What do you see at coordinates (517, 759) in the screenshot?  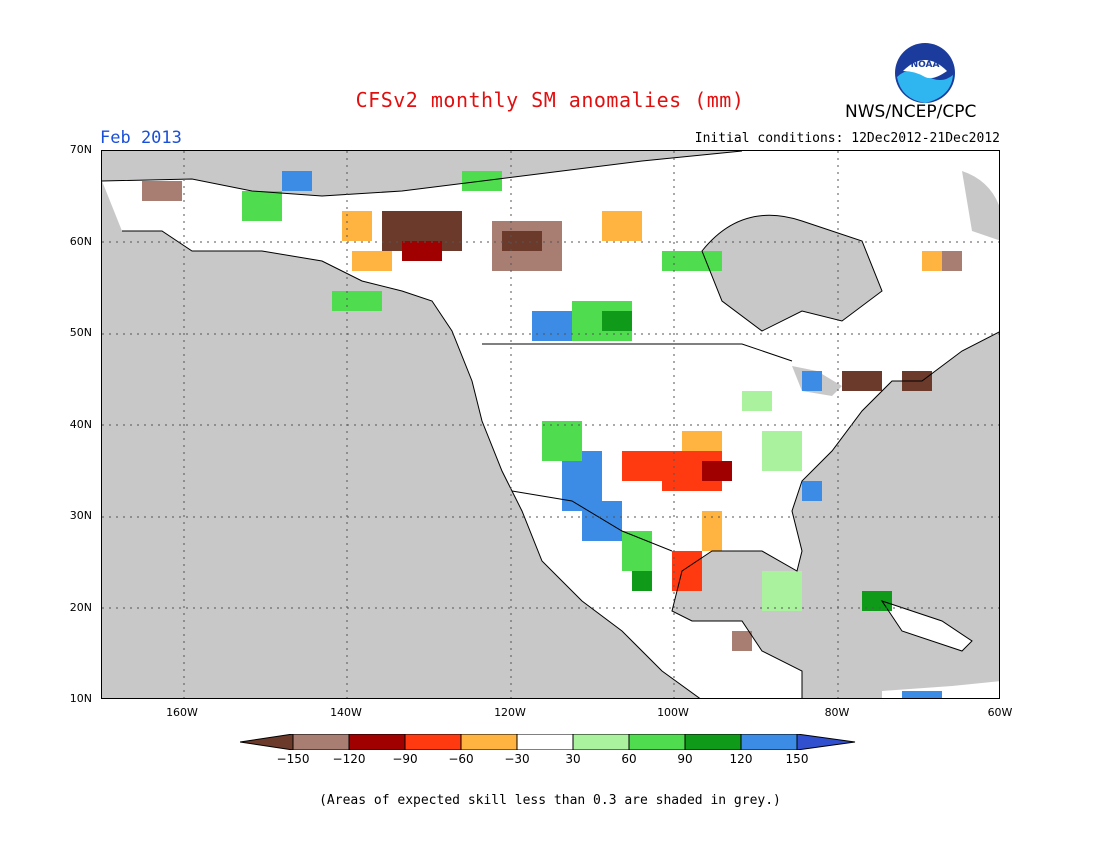 I see `legend-label: −30` at bounding box center [517, 759].